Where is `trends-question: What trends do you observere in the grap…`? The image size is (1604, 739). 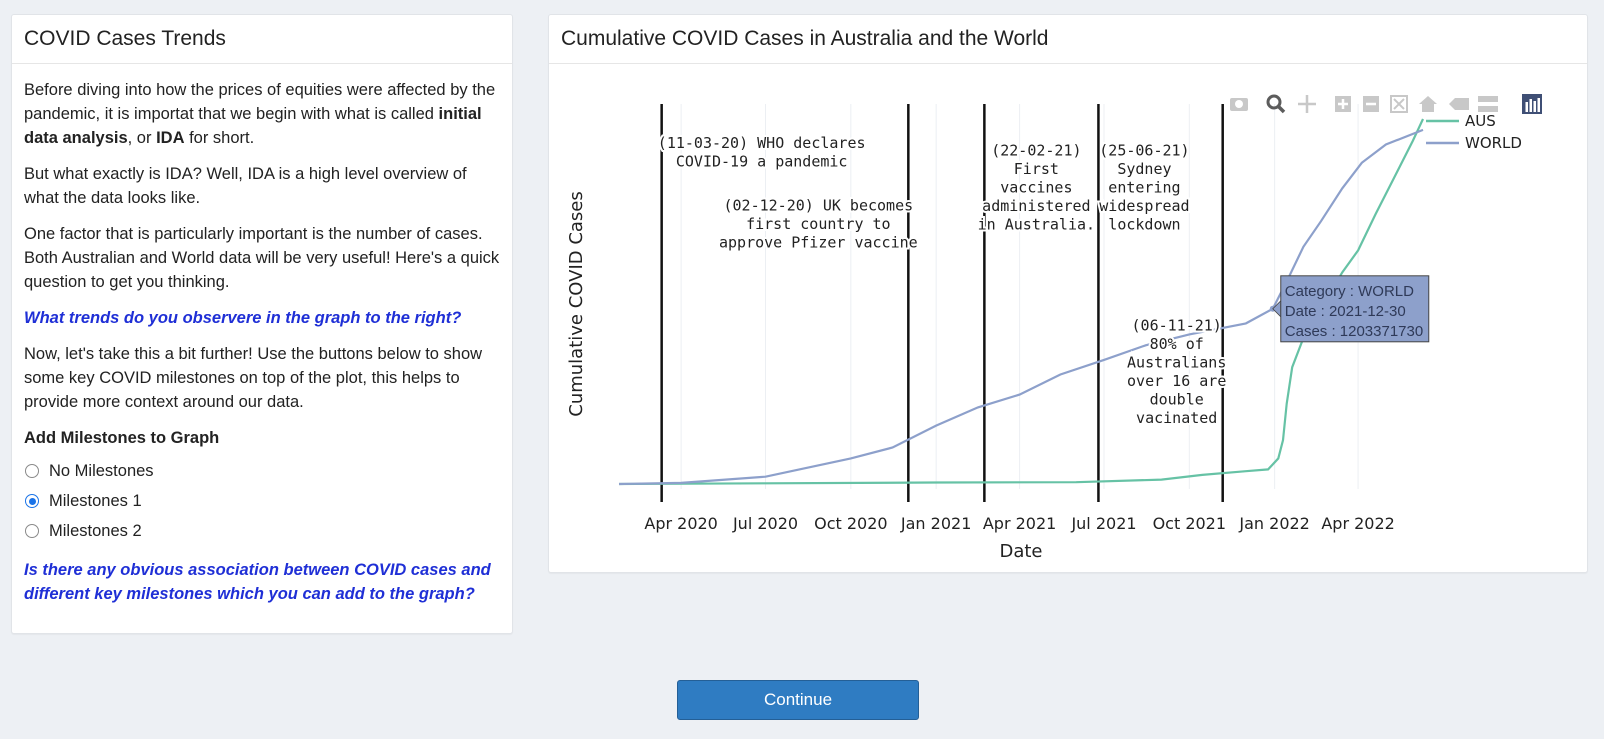
trends-question: What trends do you observere in the grap… is located at coordinates (243, 318).